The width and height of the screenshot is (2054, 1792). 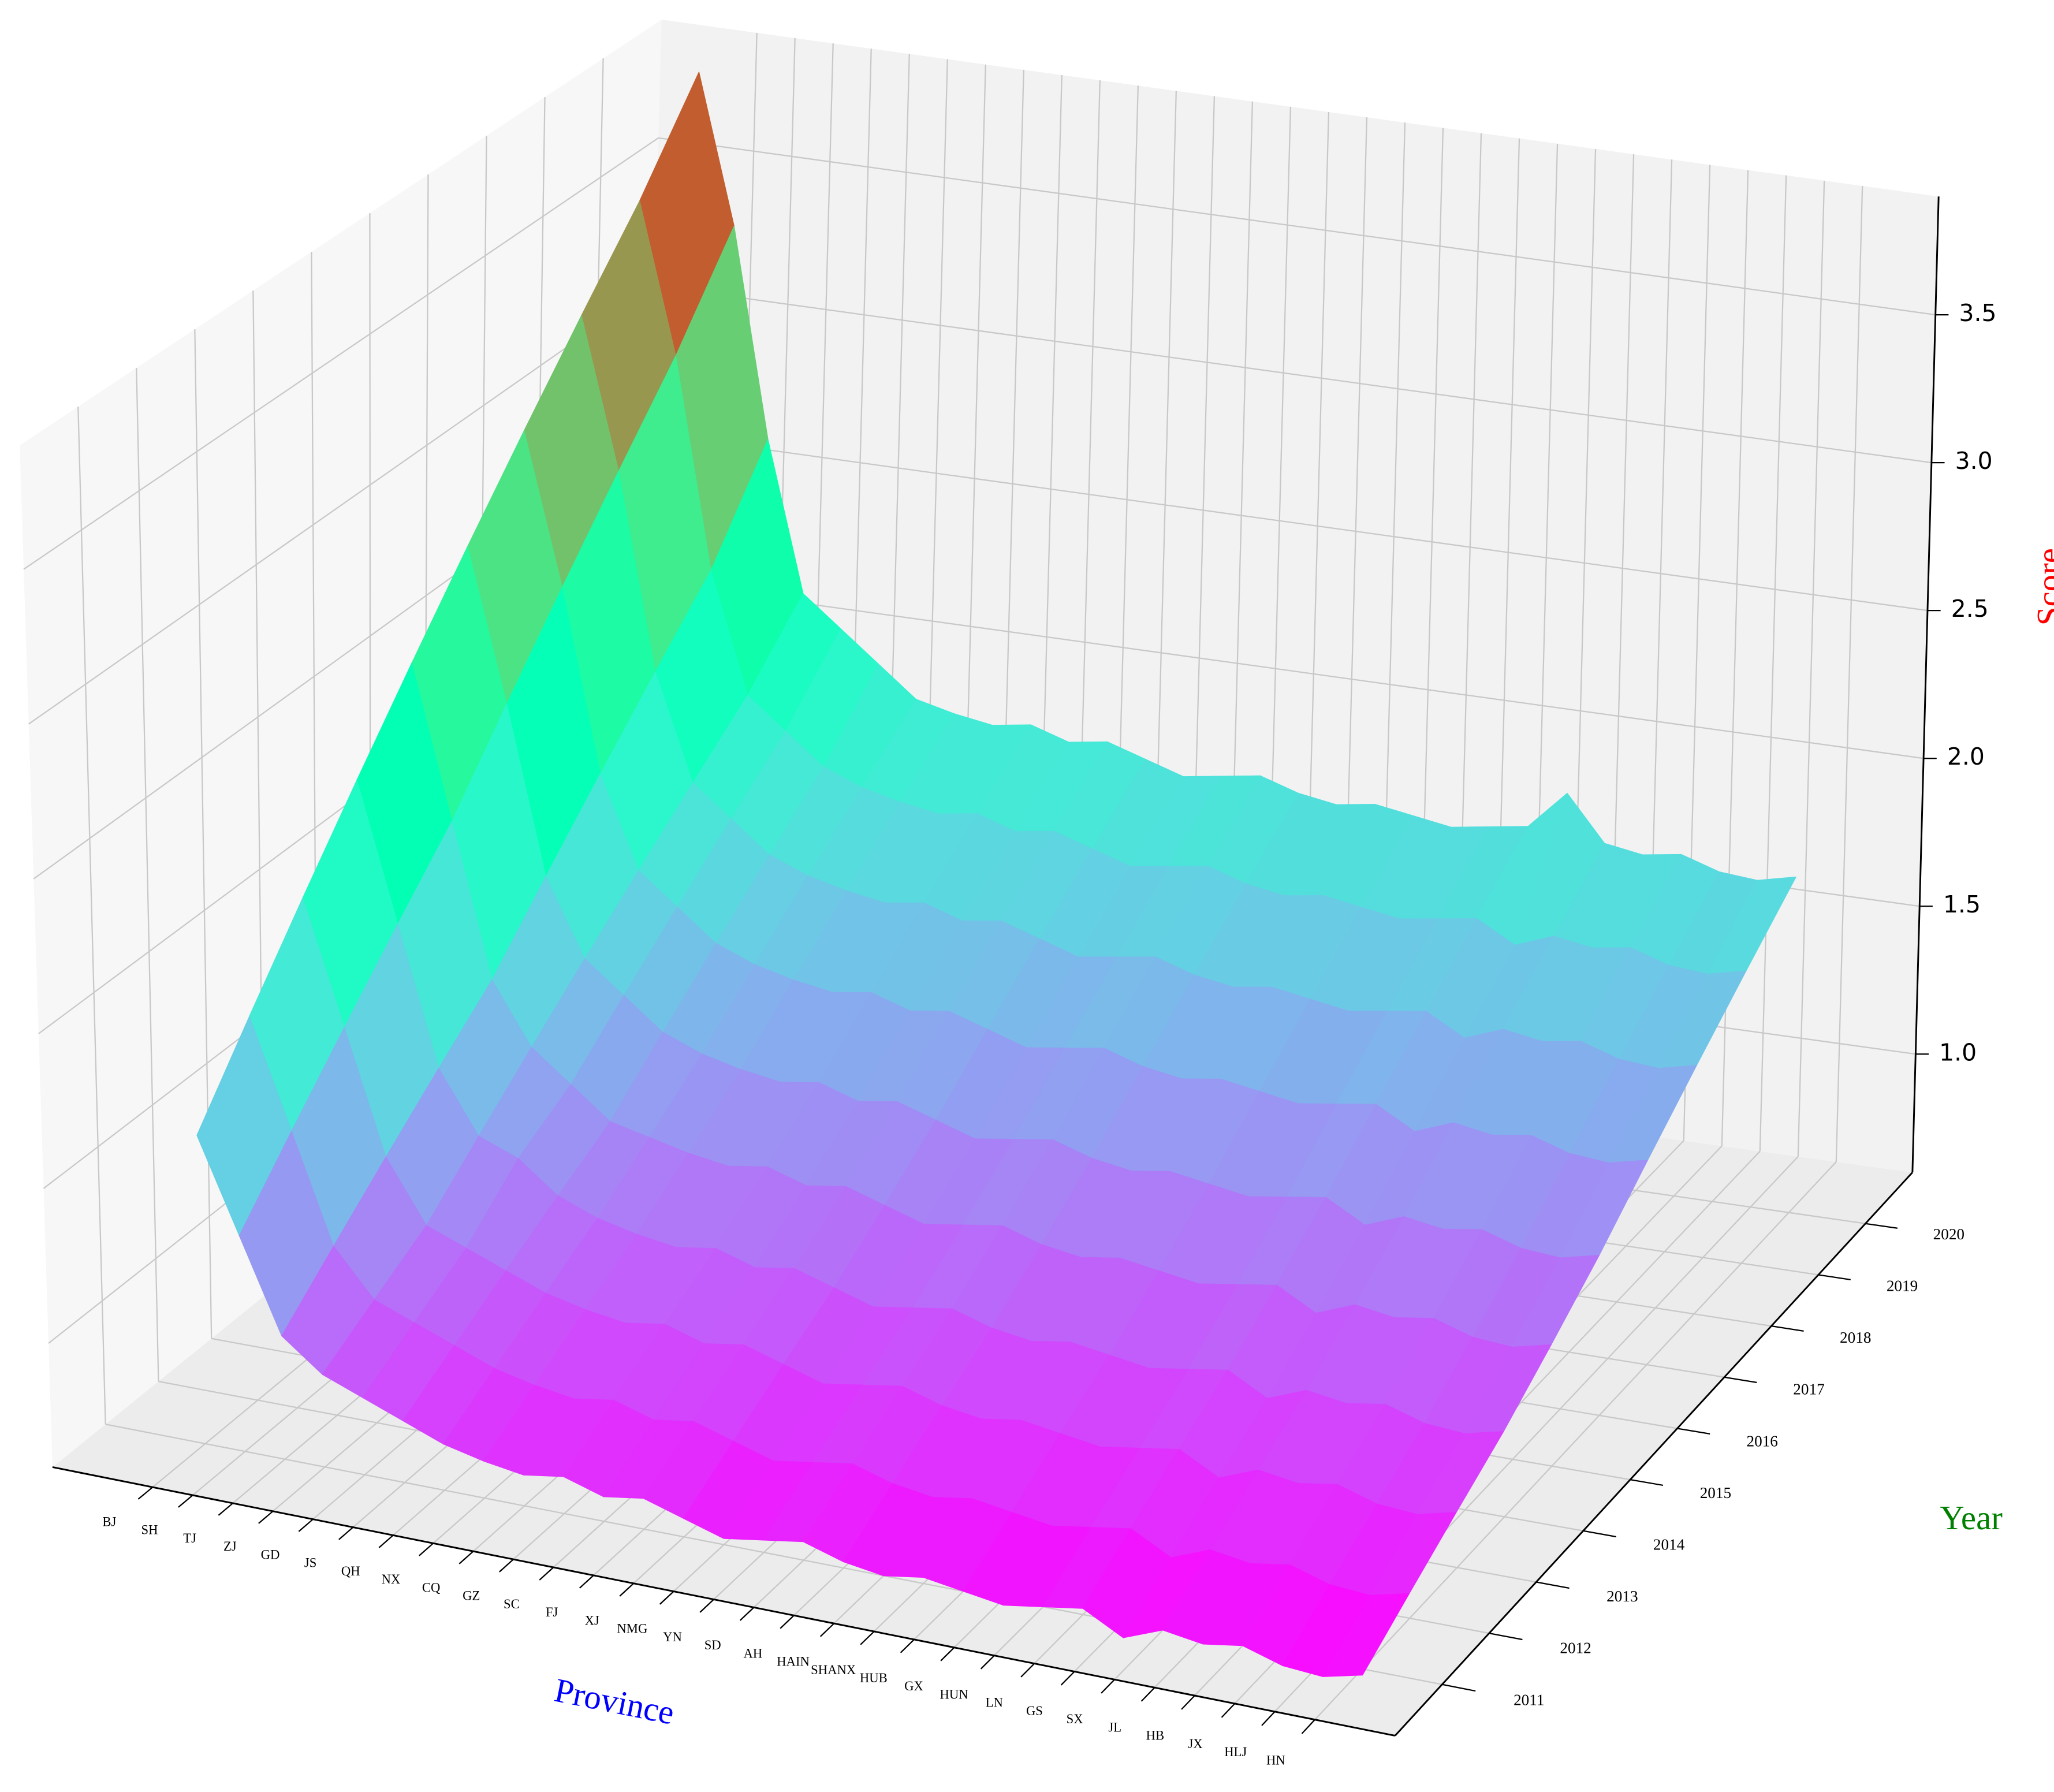 I want to click on x-tick-label: SC, so click(x=512, y=1604).